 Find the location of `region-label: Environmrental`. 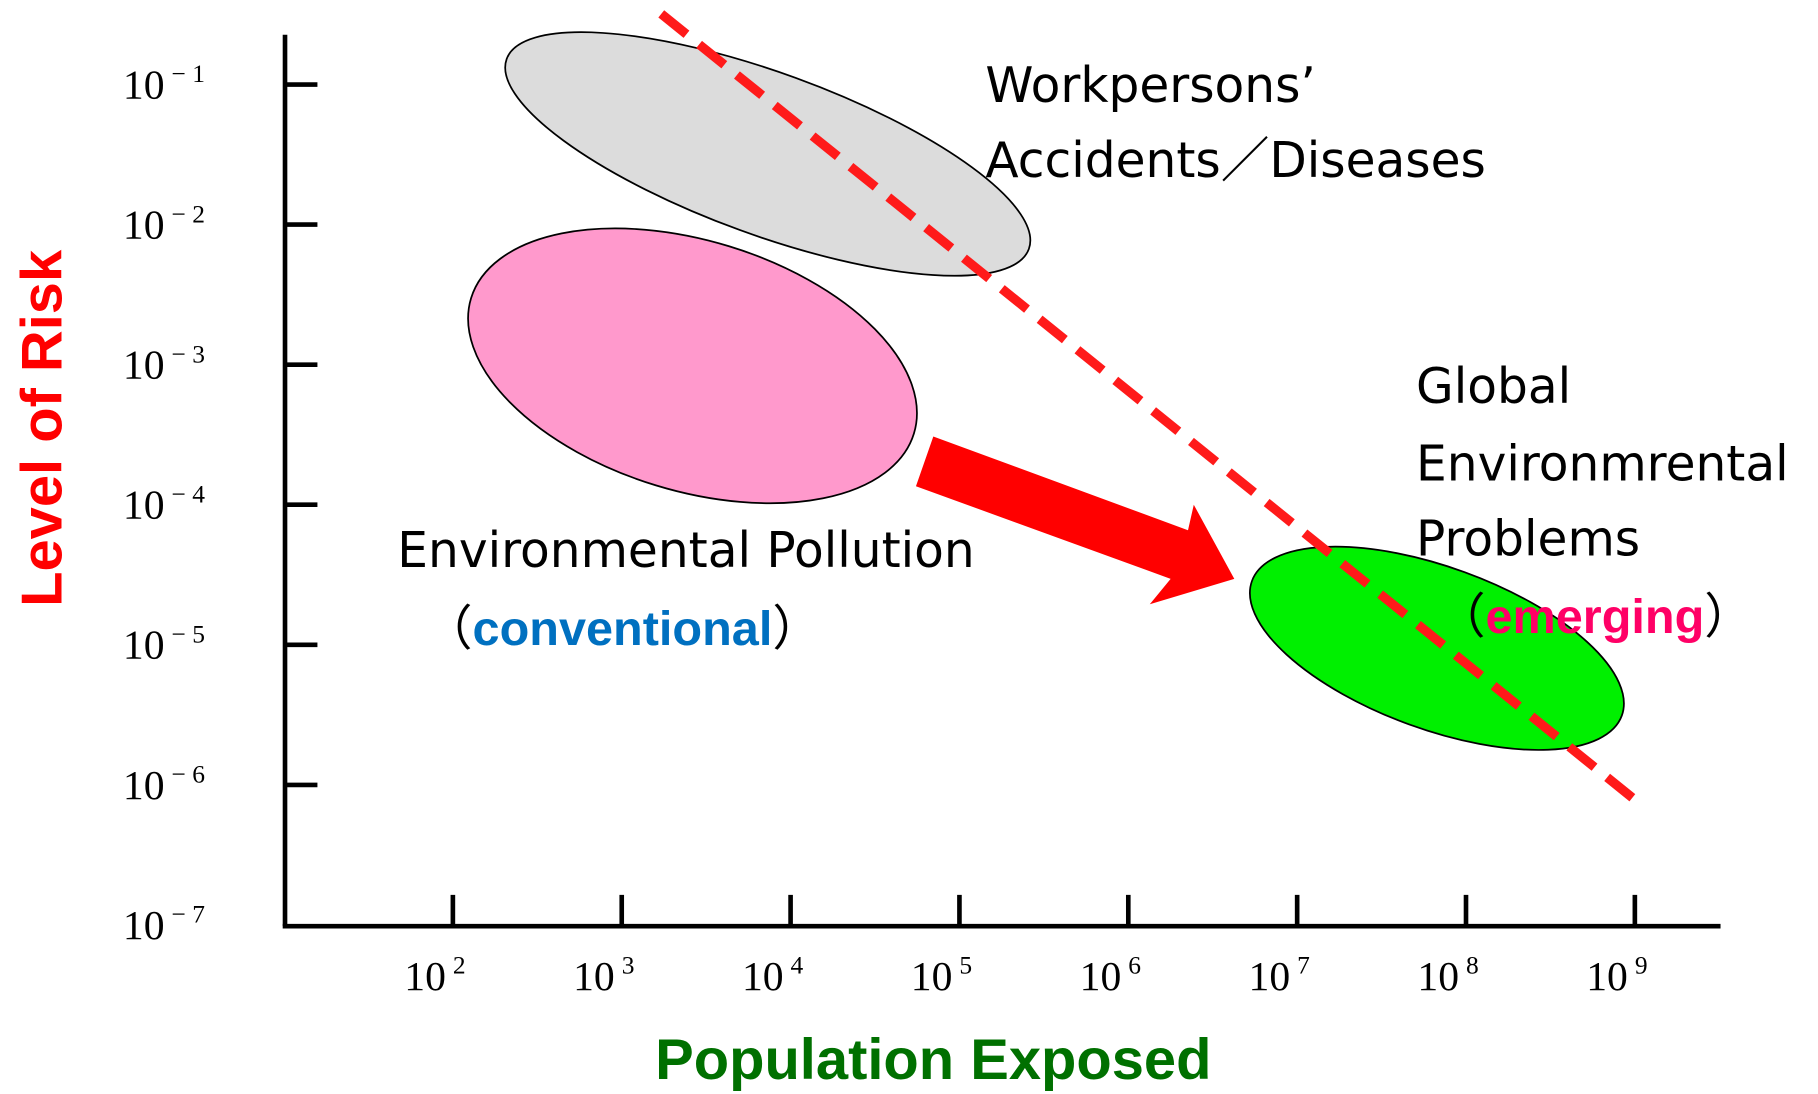

region-label: Environmrental is located at coordinates (1602, 464).